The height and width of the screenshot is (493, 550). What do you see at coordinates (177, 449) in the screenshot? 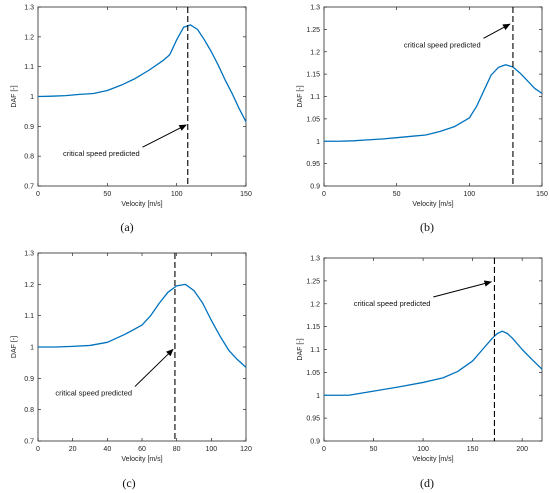
I see `x-tick-label: 80` at bounding box center [177, 449].